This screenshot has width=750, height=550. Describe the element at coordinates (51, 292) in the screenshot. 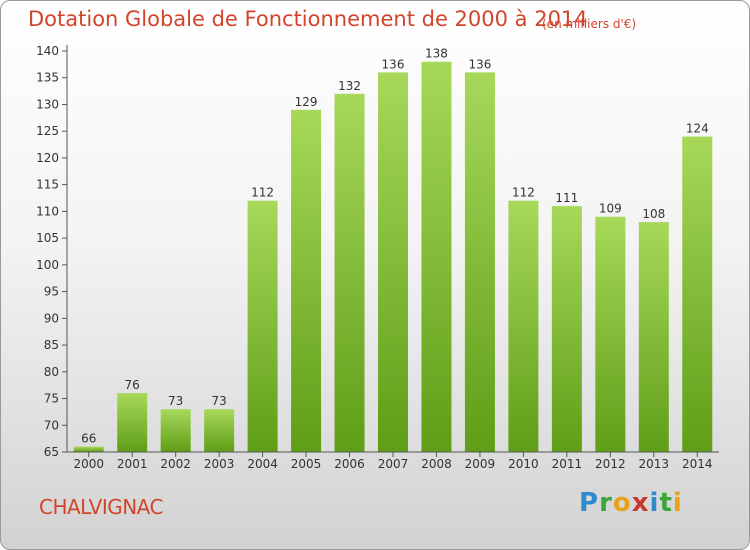

I see `y-tick-label: 95` at that location.